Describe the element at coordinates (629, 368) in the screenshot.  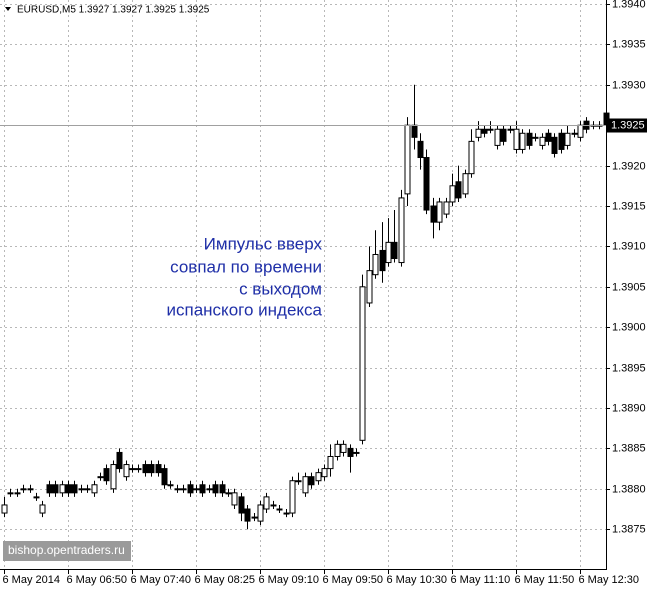
I see `y-tick-label: 1.3895` at that location.